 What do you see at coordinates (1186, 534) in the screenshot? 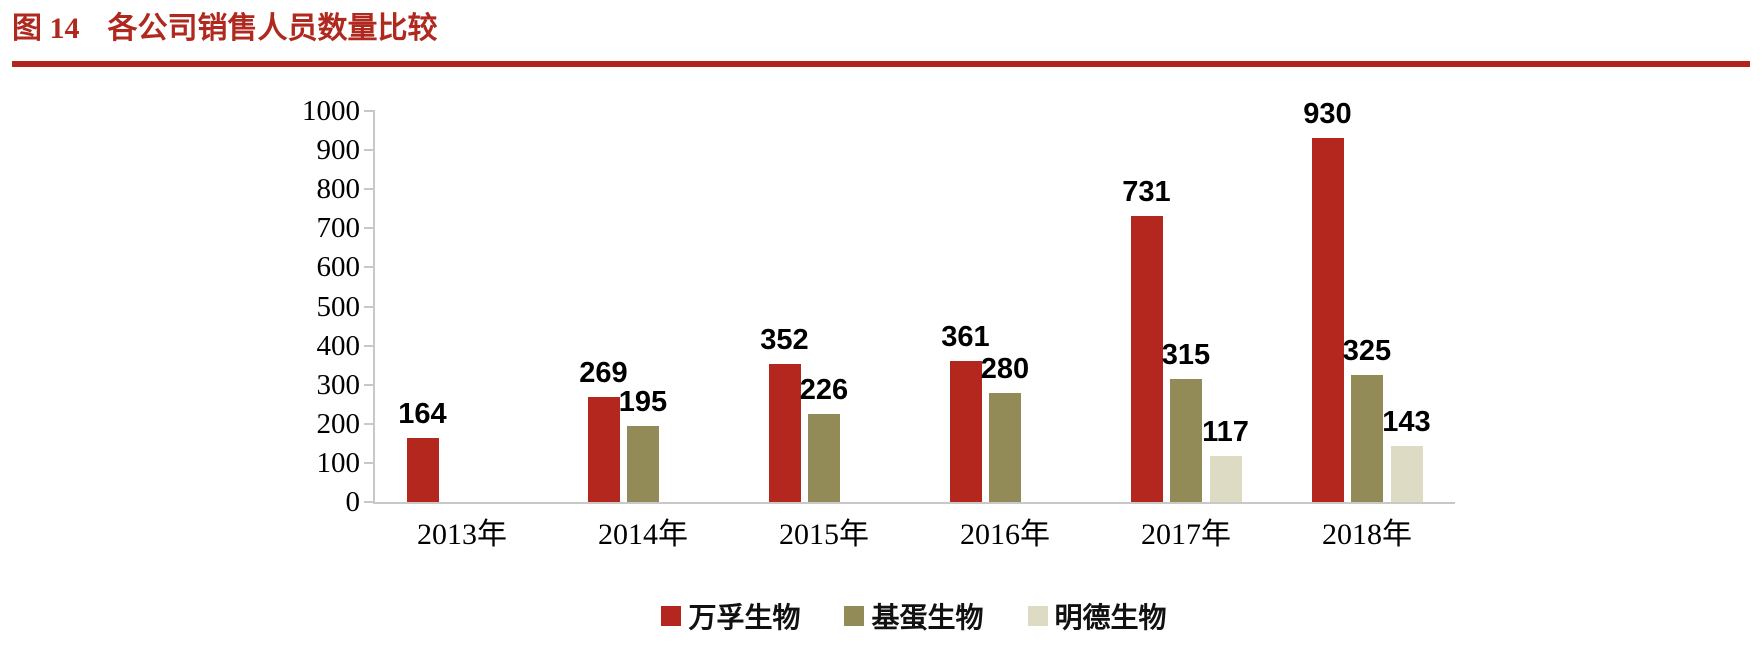
I see `x-axis-label: 2017年` at bounding box center [1186, 534].